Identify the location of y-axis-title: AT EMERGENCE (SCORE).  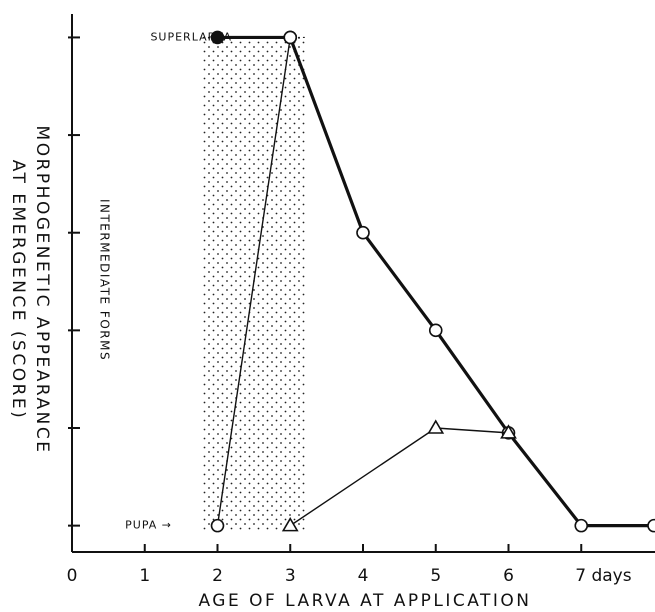
(18, 290).